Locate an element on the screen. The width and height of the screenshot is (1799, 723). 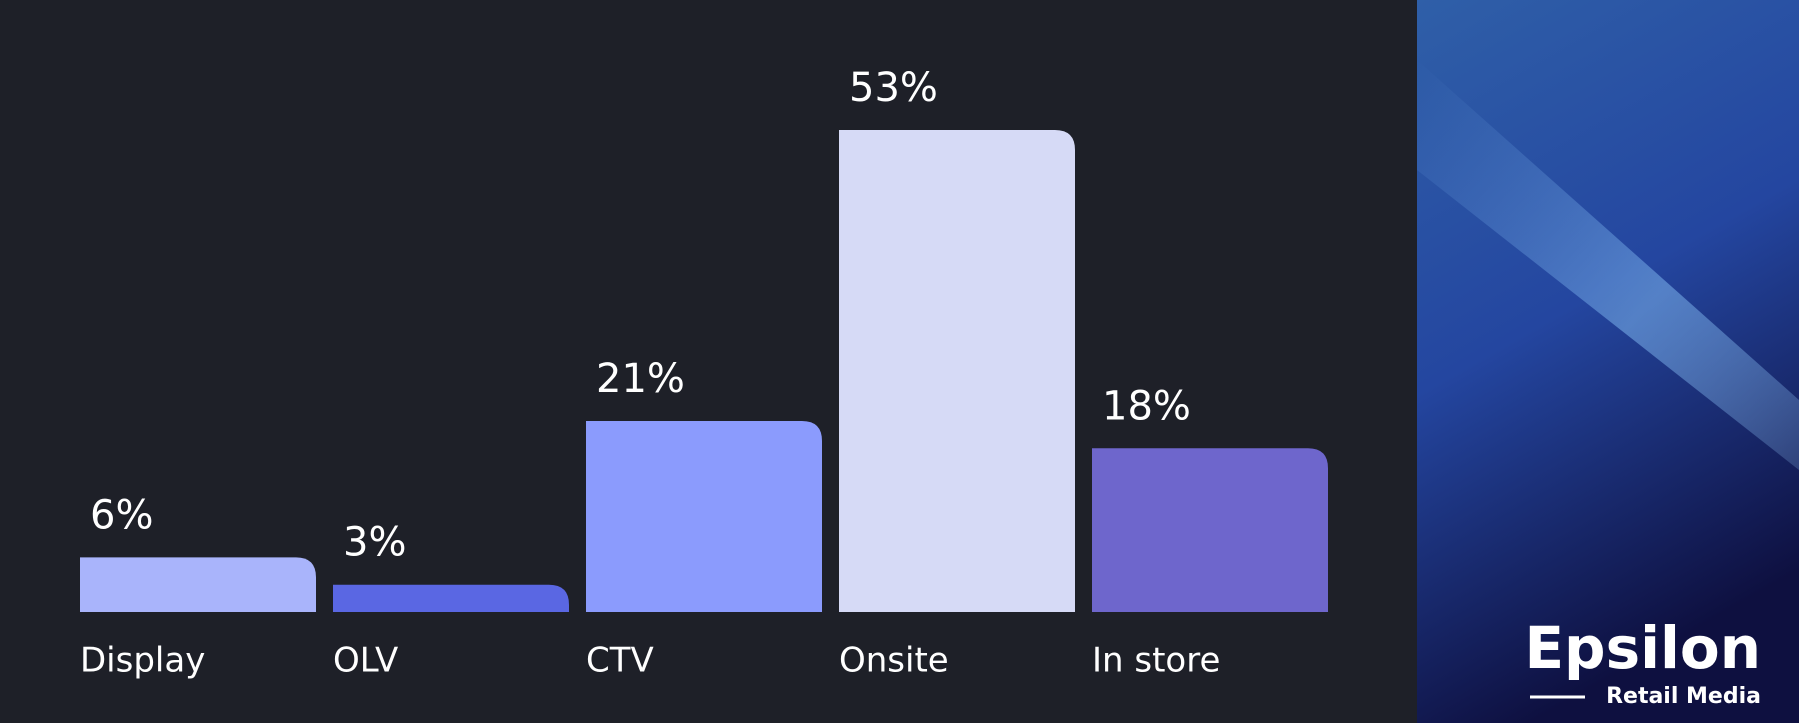
category-label: In store is located at coordinates (1156, 661).